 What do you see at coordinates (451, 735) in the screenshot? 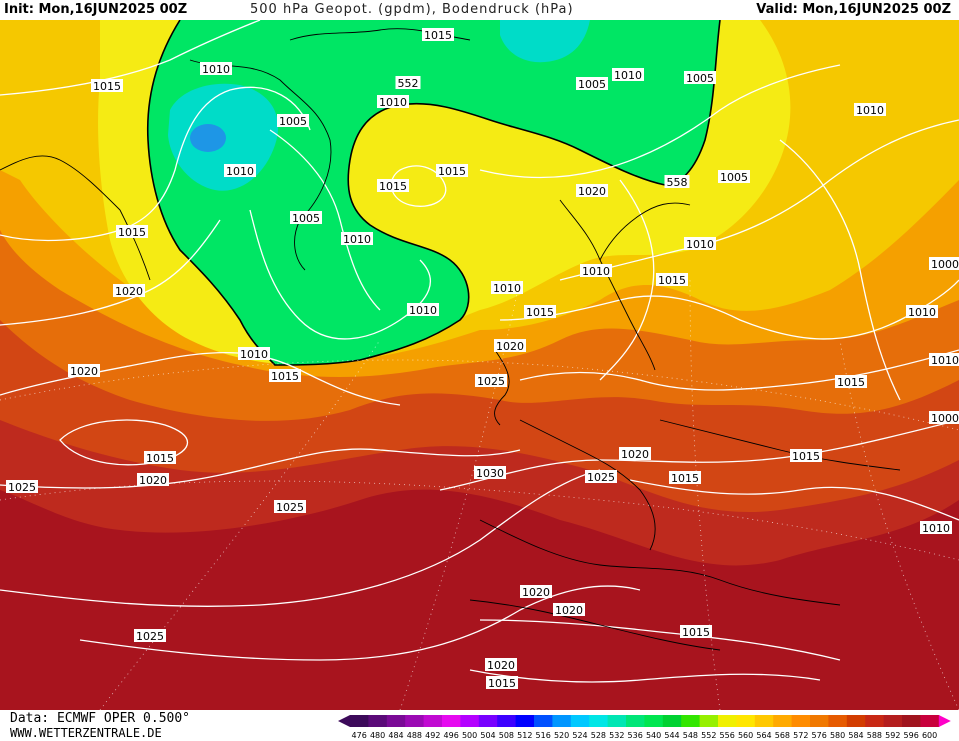
I see `legend-tick-label: 496` at bounding box center [451, 735].